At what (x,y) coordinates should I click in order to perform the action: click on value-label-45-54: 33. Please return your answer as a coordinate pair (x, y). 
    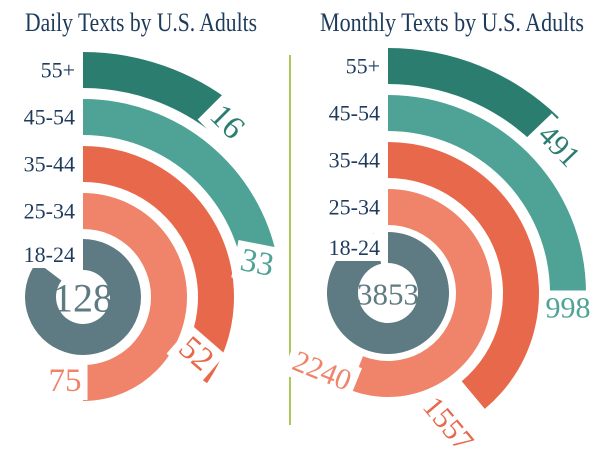
    Looking at the image, I should click on (256, 263).